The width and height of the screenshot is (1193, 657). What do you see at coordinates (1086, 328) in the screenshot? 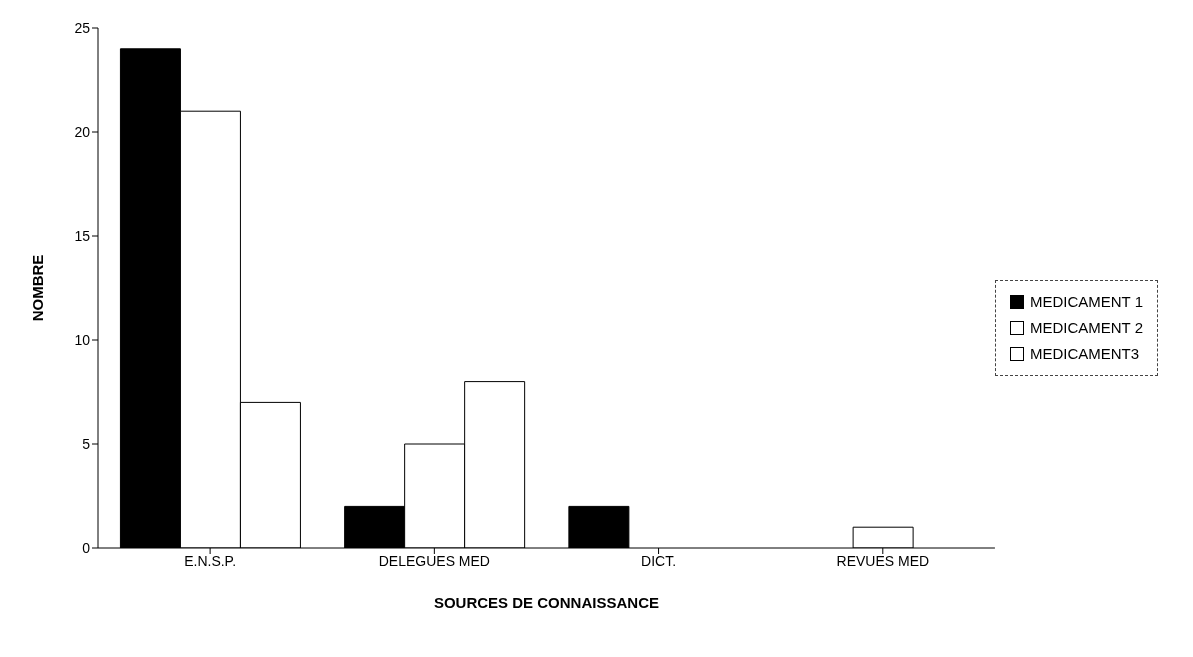
I see `legend-label: MEDICAMENT 2` at bounding box center [1086, 328].